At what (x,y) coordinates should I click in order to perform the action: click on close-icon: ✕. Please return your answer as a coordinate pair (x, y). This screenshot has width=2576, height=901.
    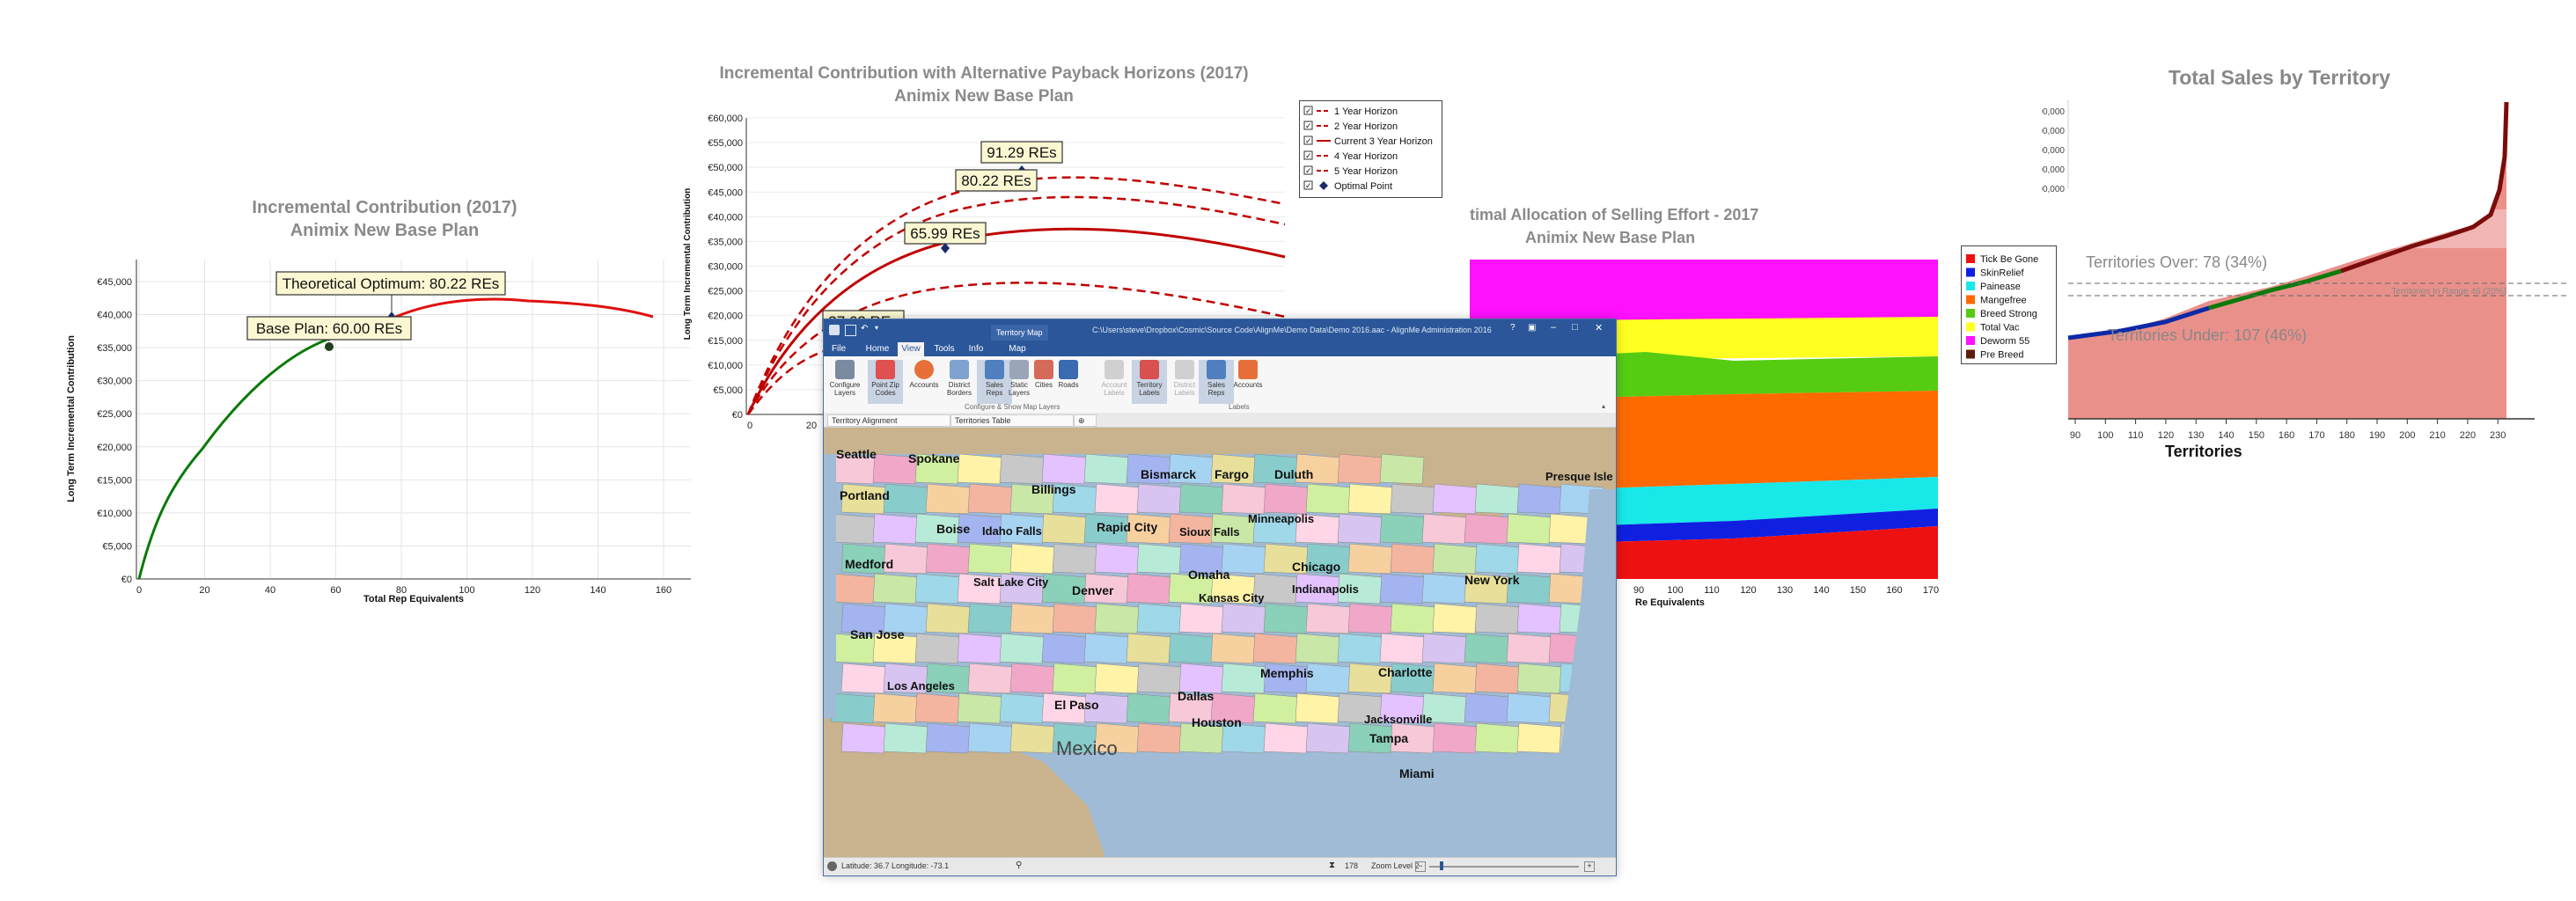
    Looking at the image, I should click on (1599, 328).